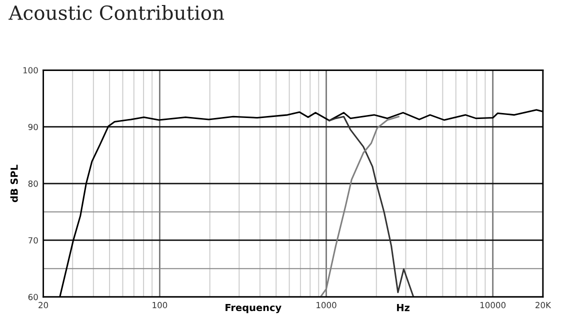  I want to click on x-tick-label: 100, so click(160, 305).